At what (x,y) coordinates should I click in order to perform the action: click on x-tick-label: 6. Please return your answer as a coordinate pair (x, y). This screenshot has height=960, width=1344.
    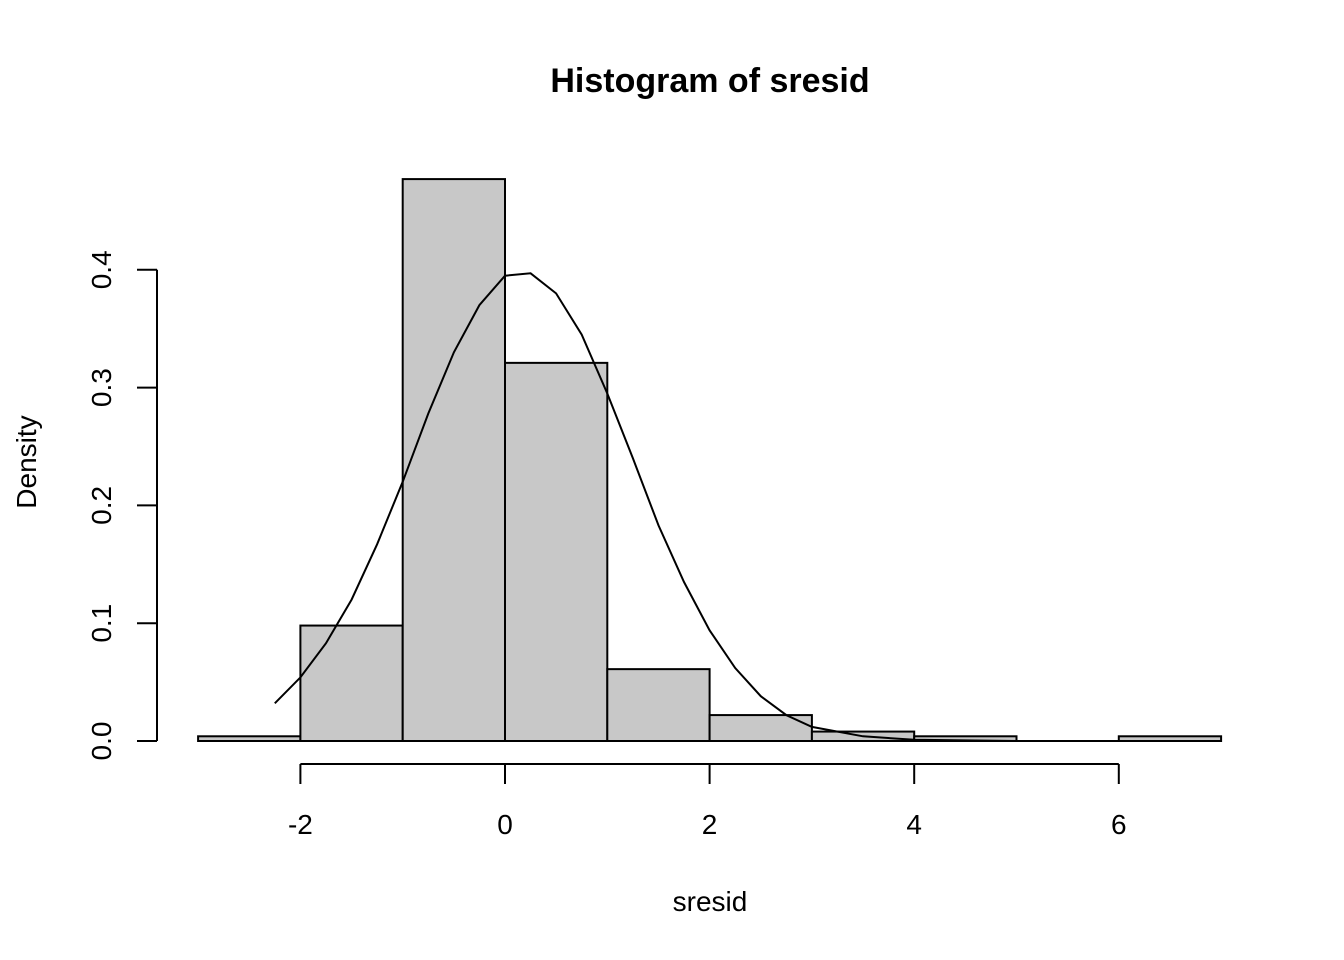
    Looking at the image, I should click on (1119, 824).